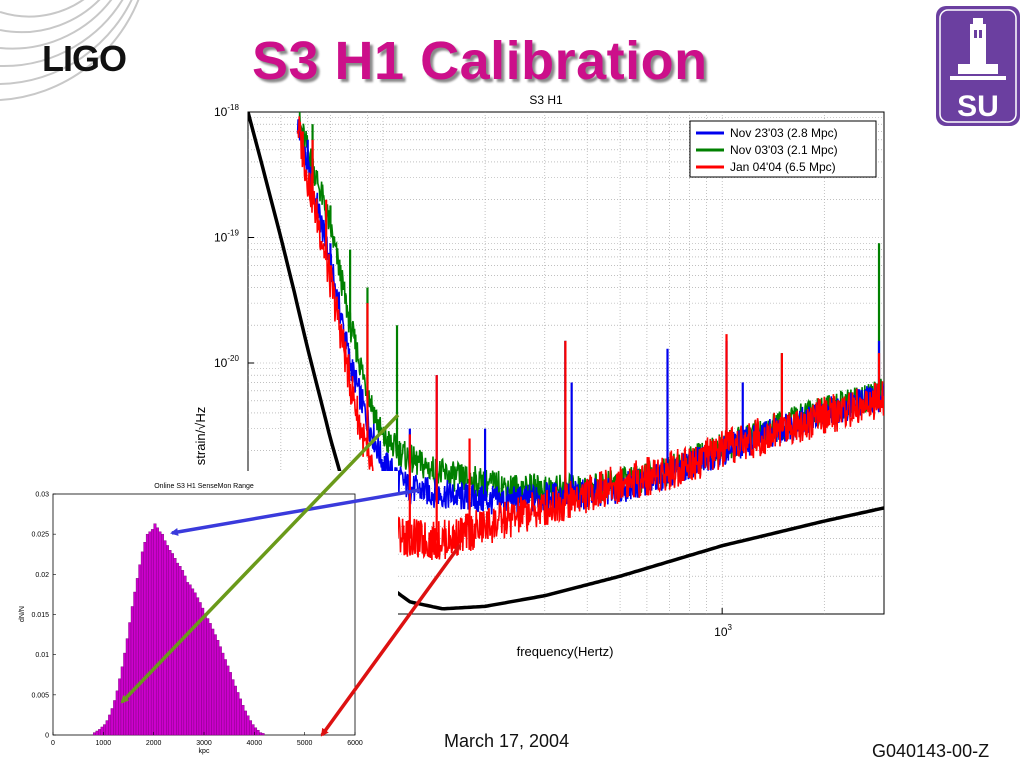  What do you see at coordinates (84, 58) in the screenshot?
I see `ligo-logo: LIGO` at bounding box center [84, 58].